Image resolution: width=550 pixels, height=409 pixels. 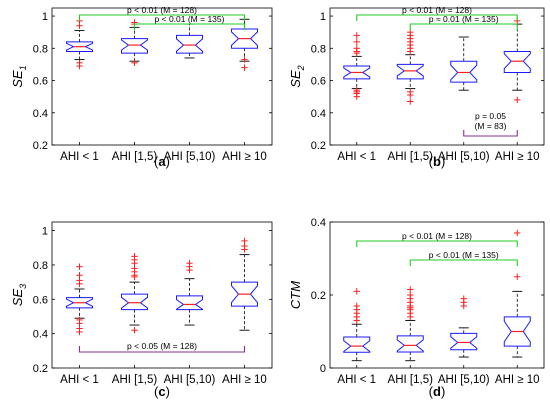 I want to click on significance-label: p < 0.05 (M = 128), so click(x=162, y=346).